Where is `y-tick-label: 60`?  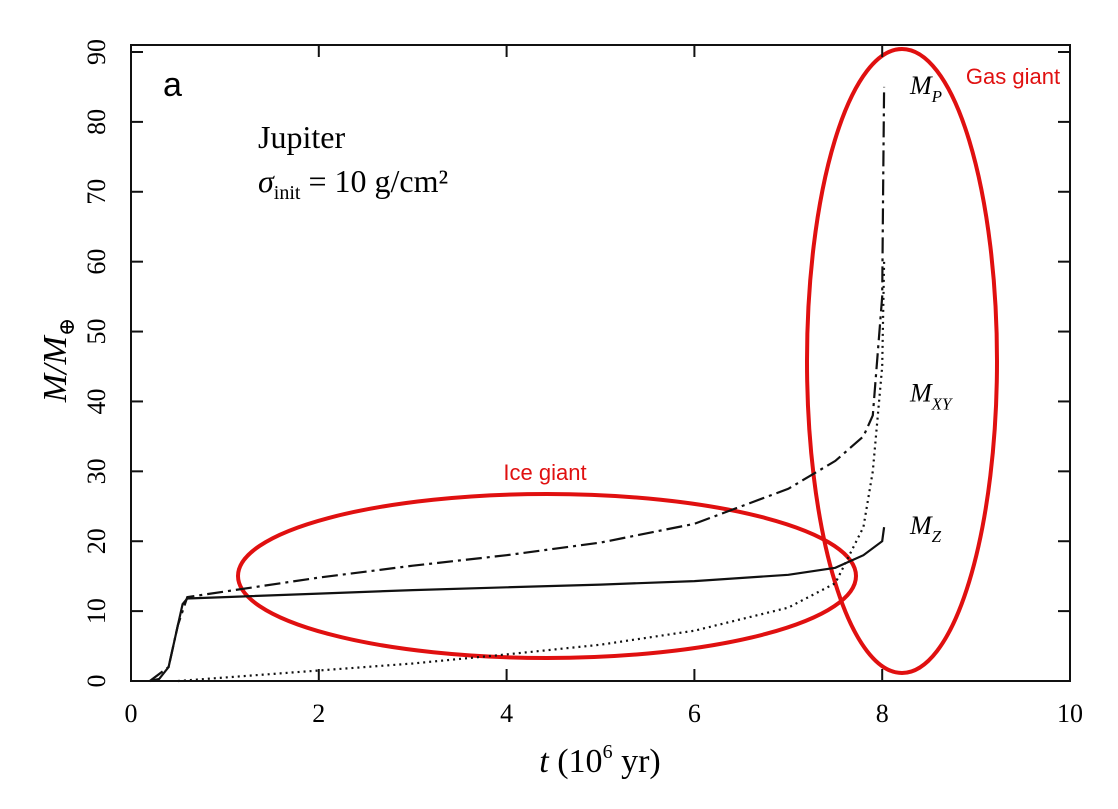
y-tick-label: 60 is located at coordinates (96, 262).